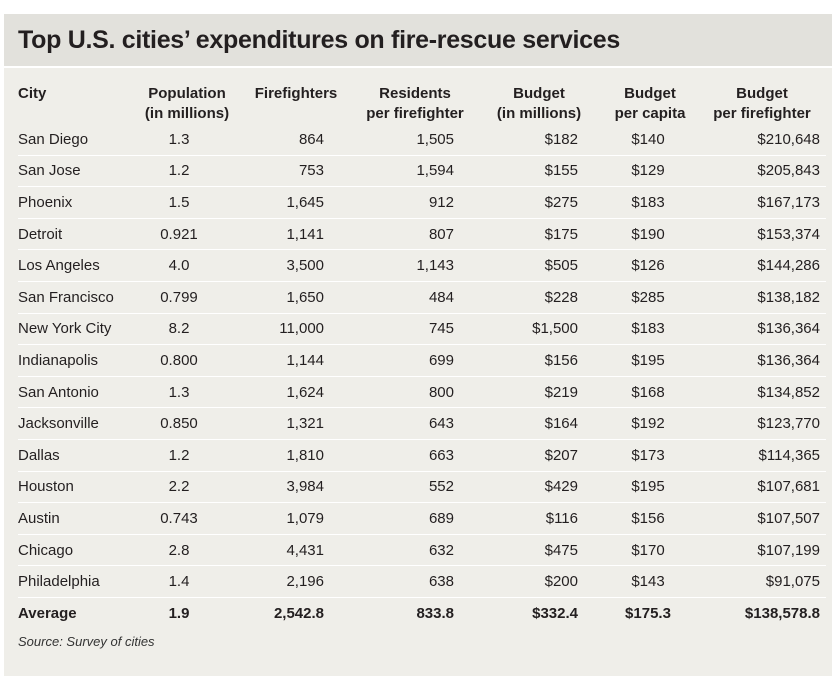 The height and width of the screenshot is (682, 840). Describe the element at coordinates (189, 360) in the screenshot. I see `cell-population: 0.800` at that location.